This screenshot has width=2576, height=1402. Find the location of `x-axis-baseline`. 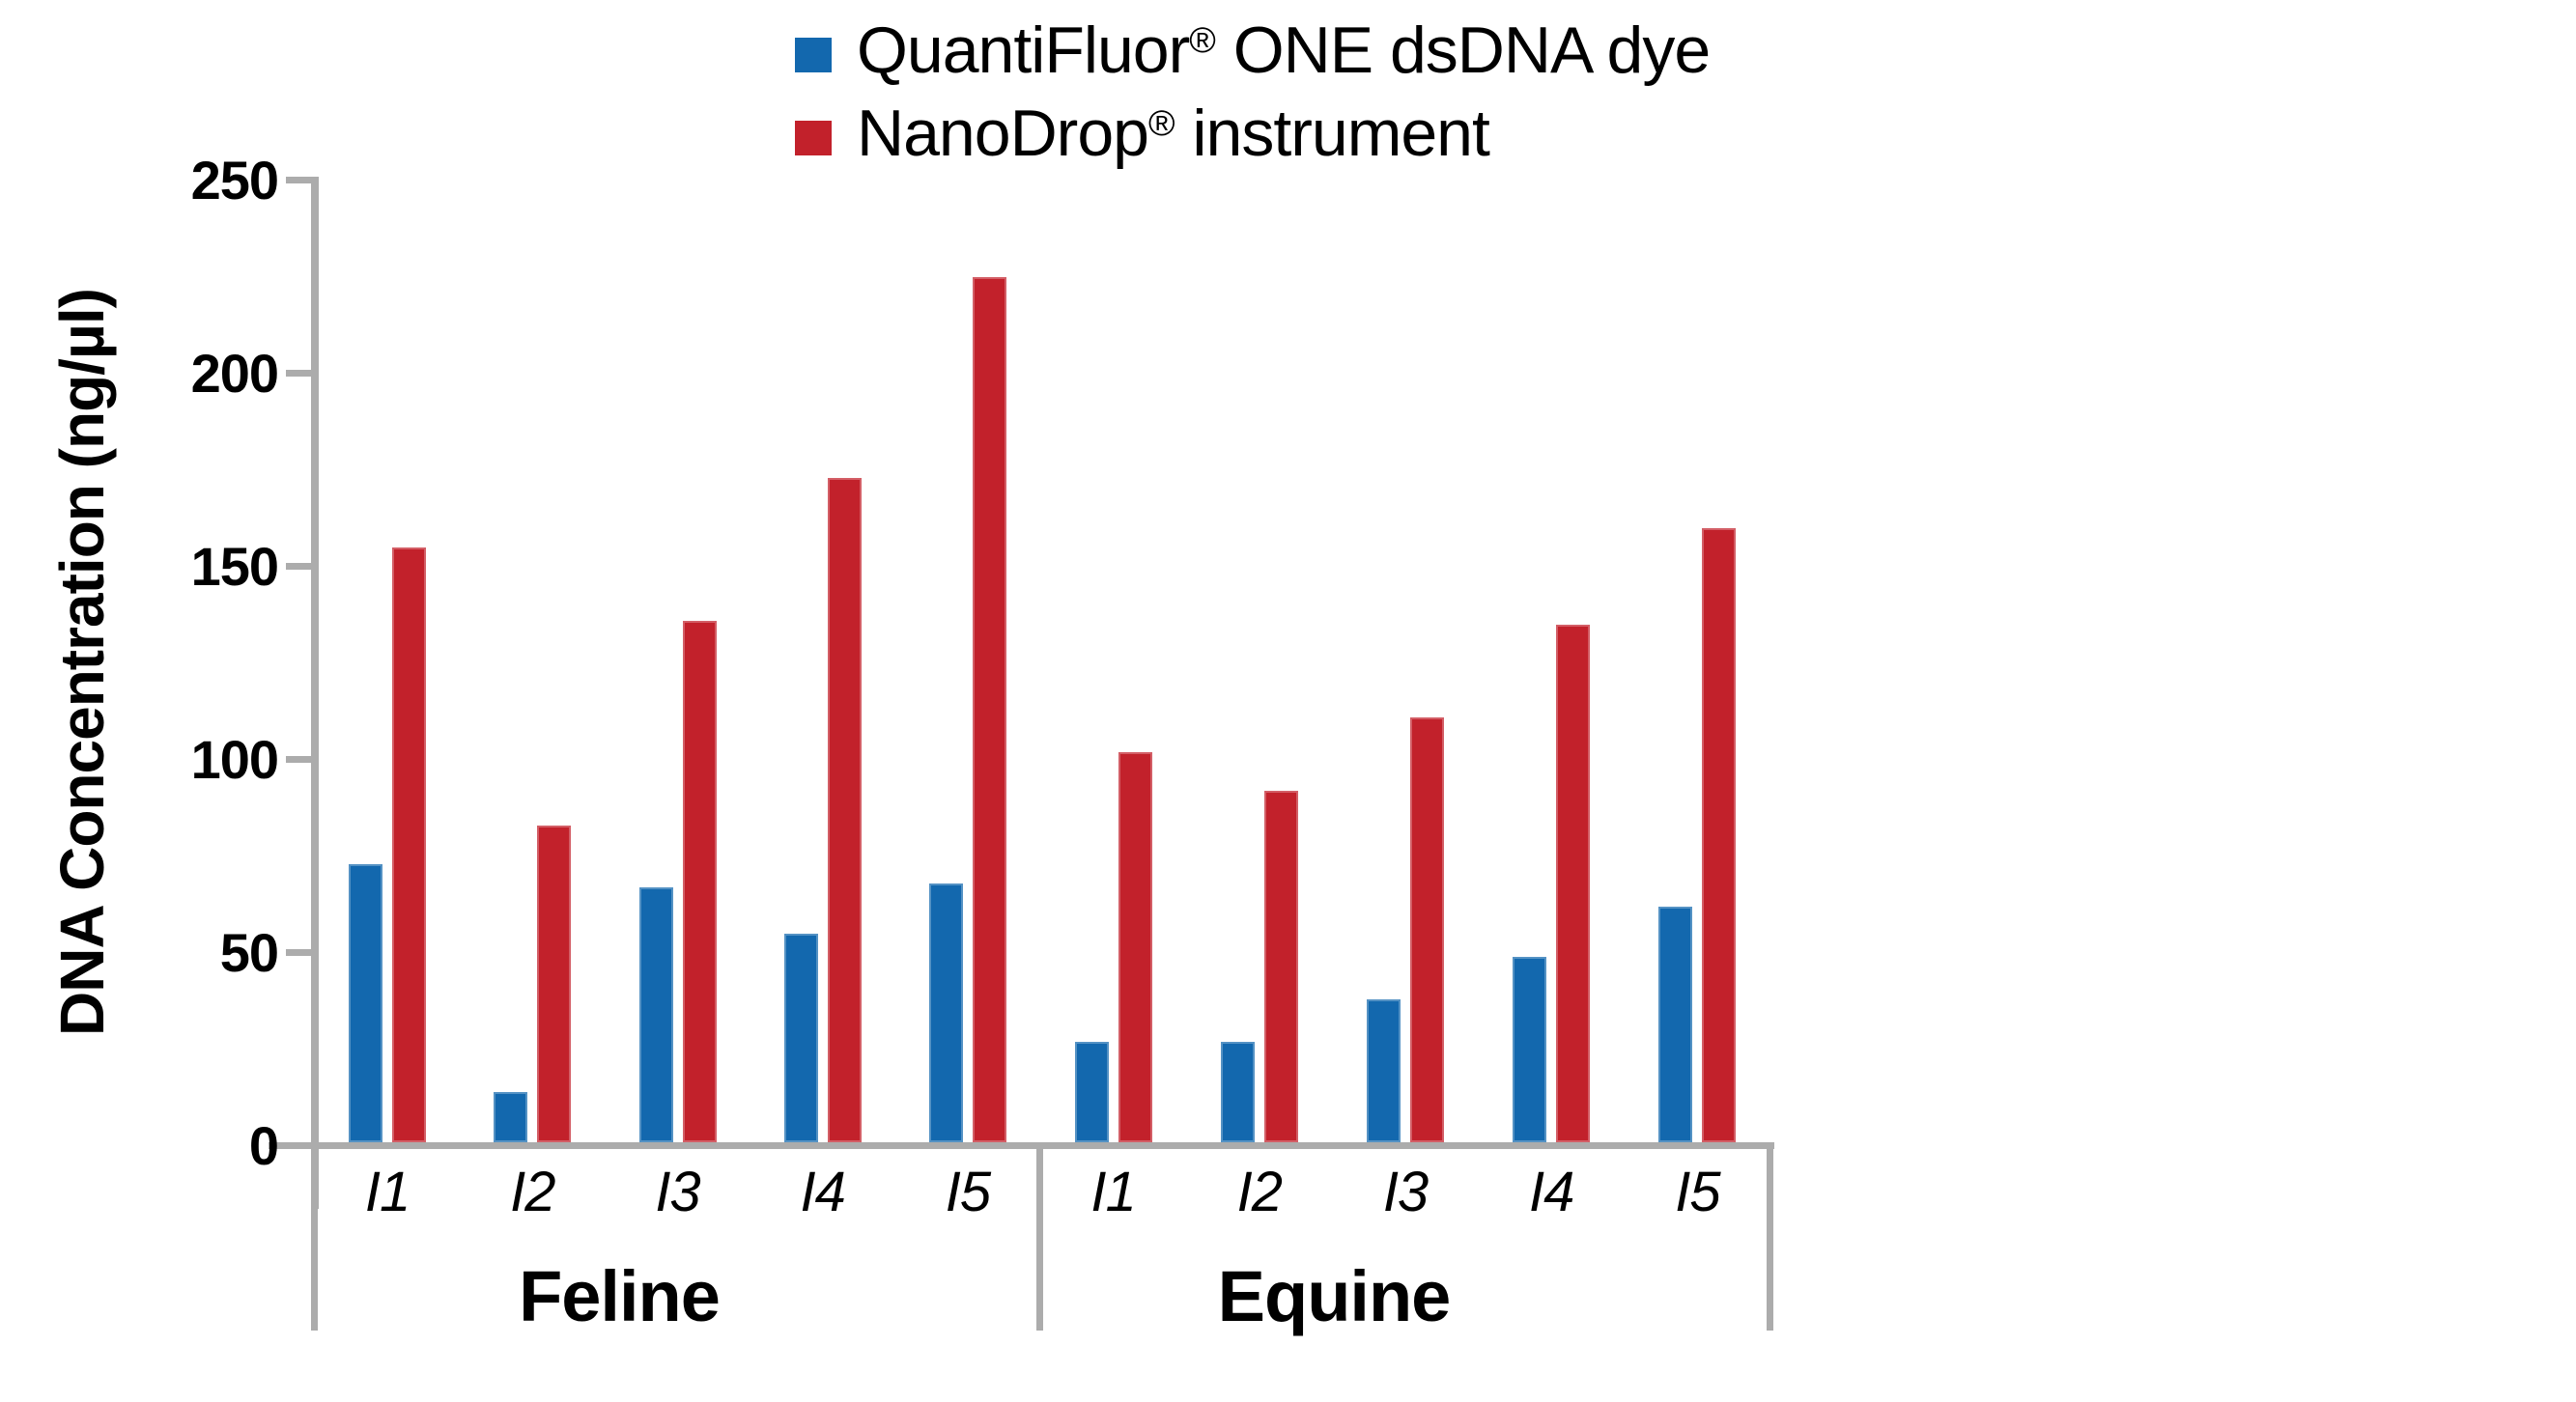

x-axis-baseline is located at coordinates (1042, 1145).